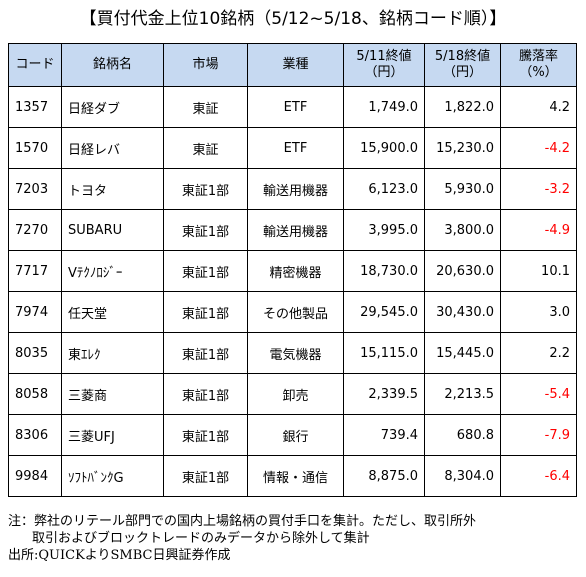 The width and height of the screenshot is (586, 577). Describe the element at coordinates (462, 271) in the screenshot. I see `cell-close-0518: 20,630.0` at that location.